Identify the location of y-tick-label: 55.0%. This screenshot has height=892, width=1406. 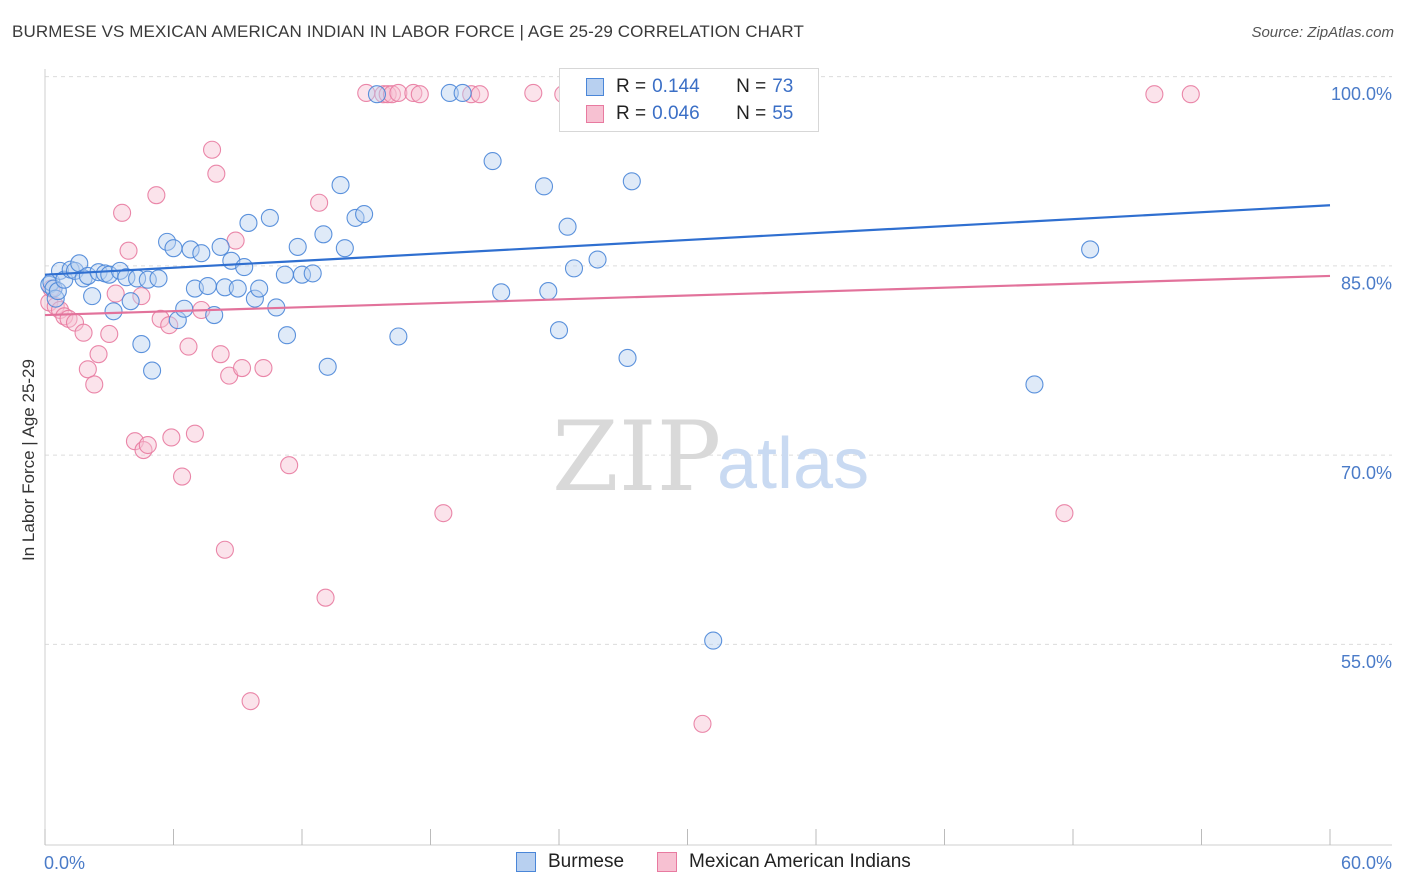
(1366, 662).